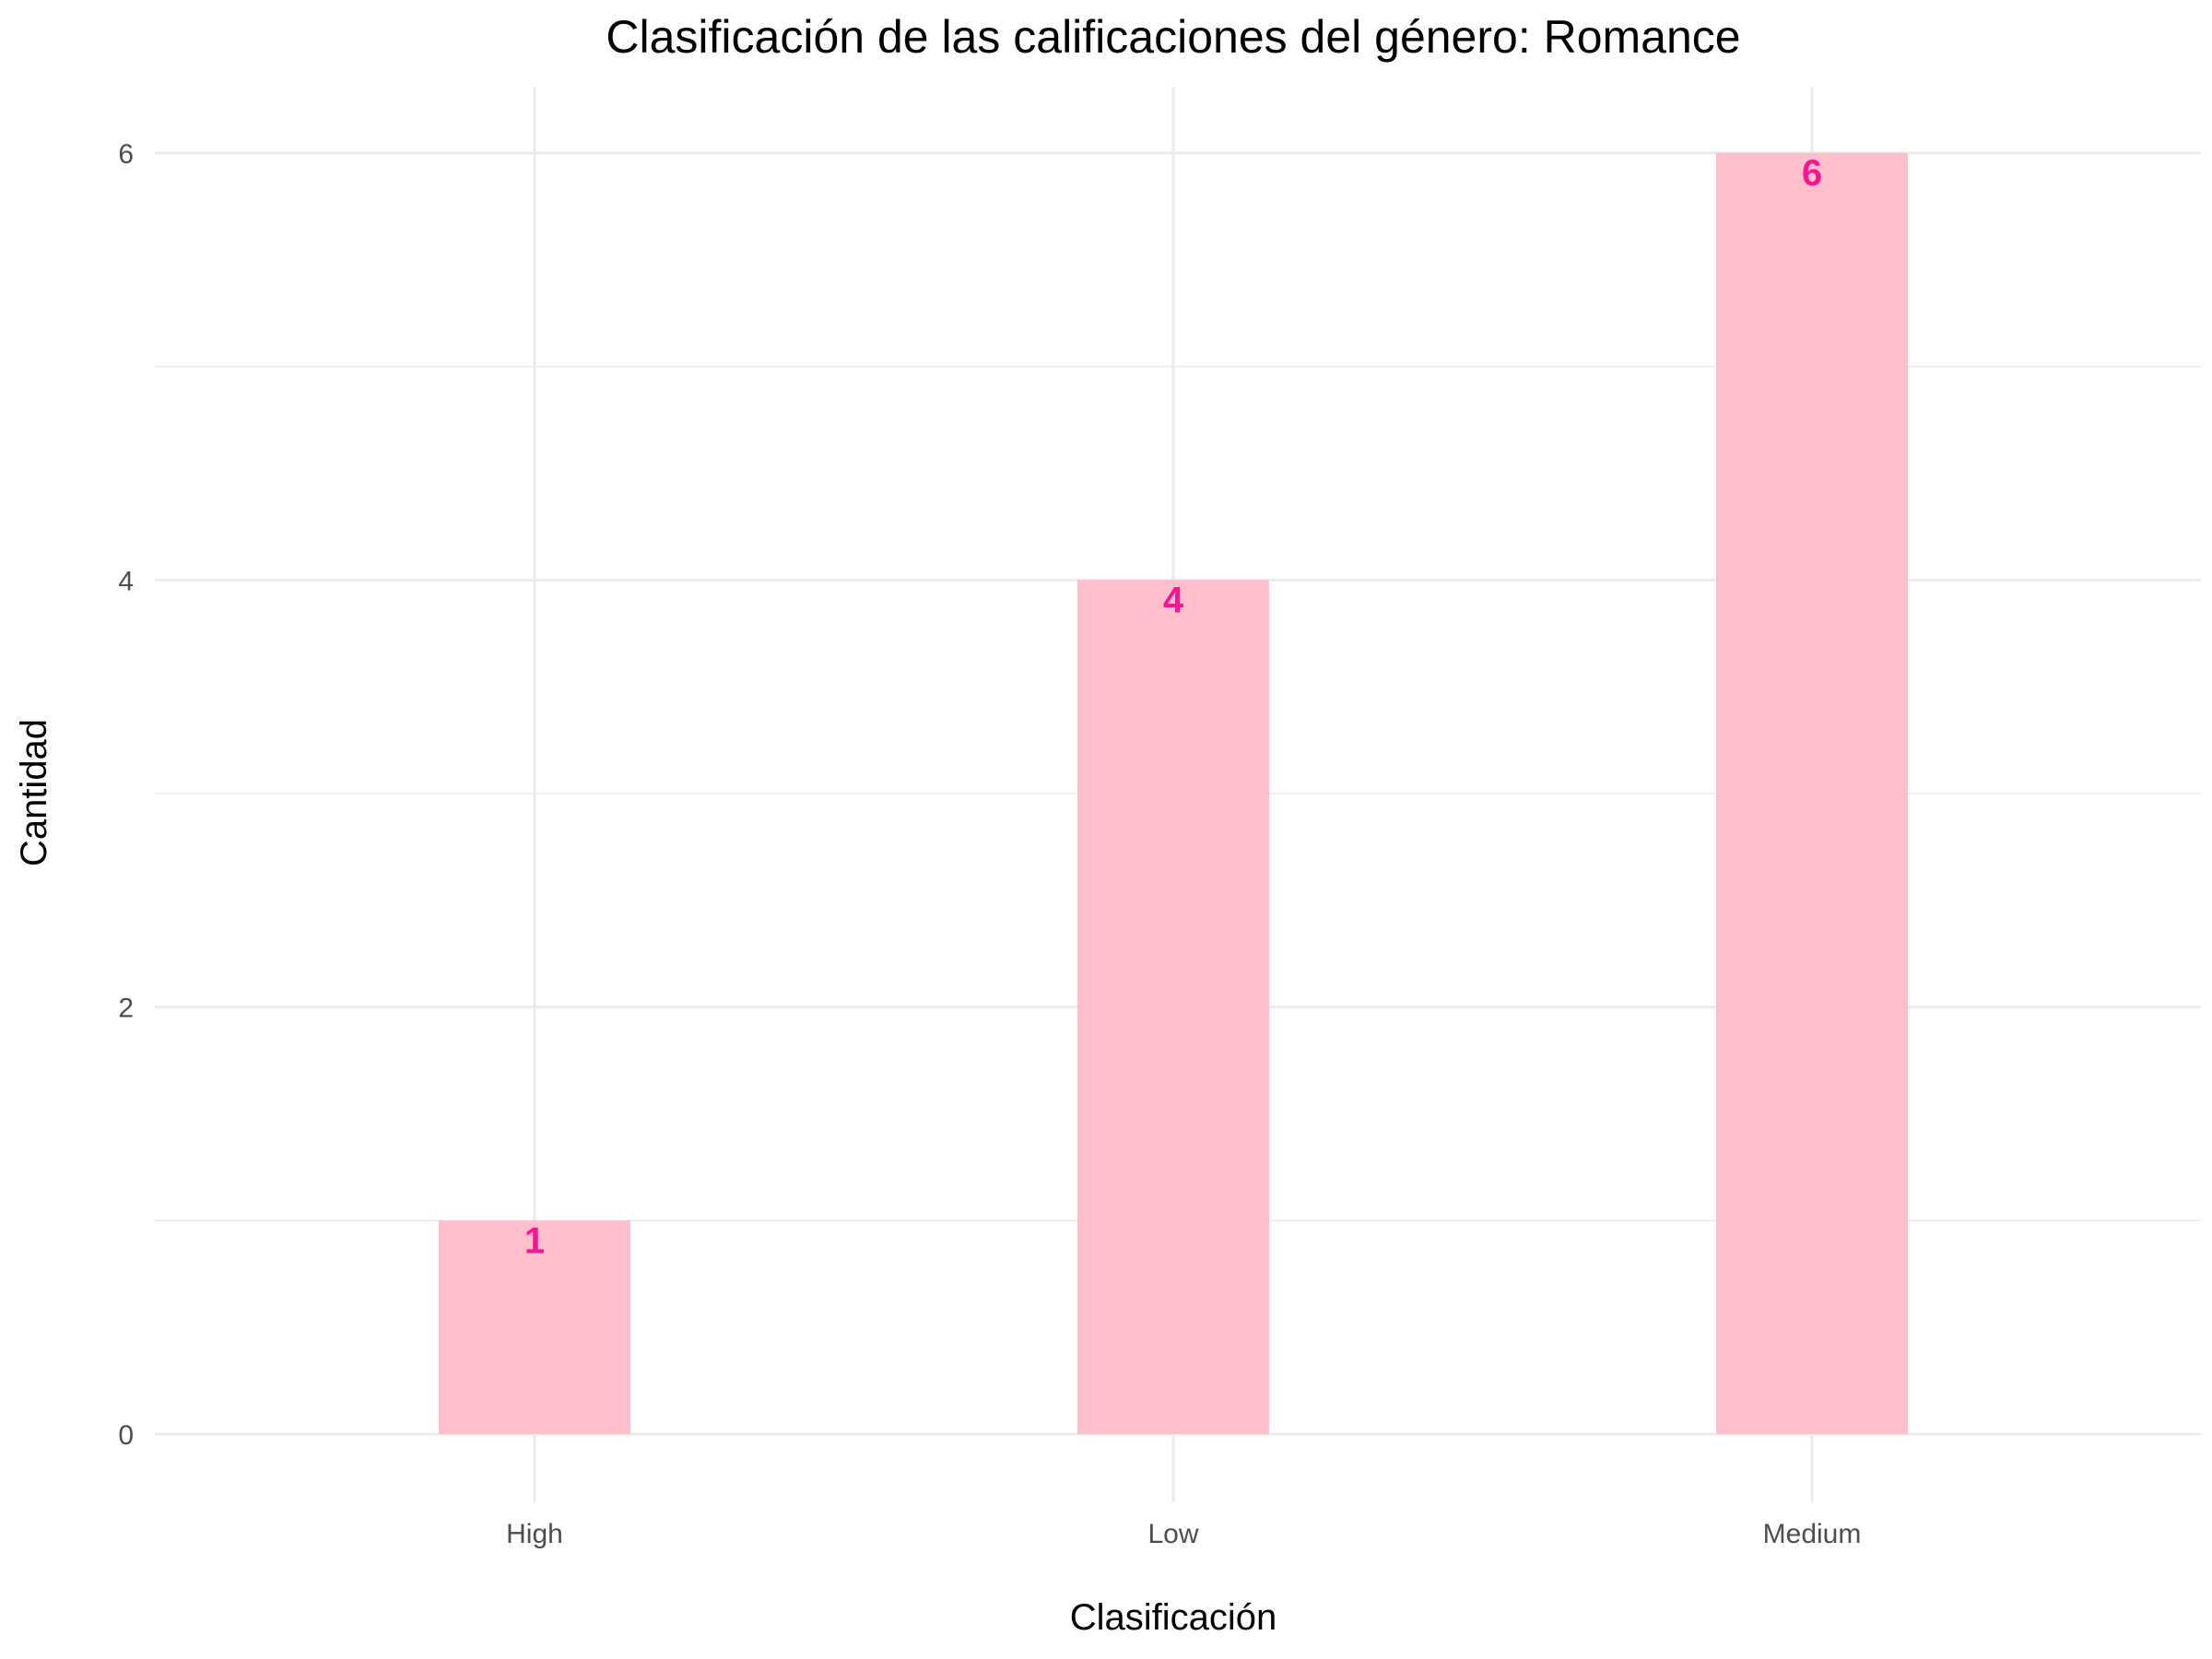  What do you see at coordinates (1812, 173) in the screenshot?
I see `data-label-medium: 6` at bounding box center [1812, 173].